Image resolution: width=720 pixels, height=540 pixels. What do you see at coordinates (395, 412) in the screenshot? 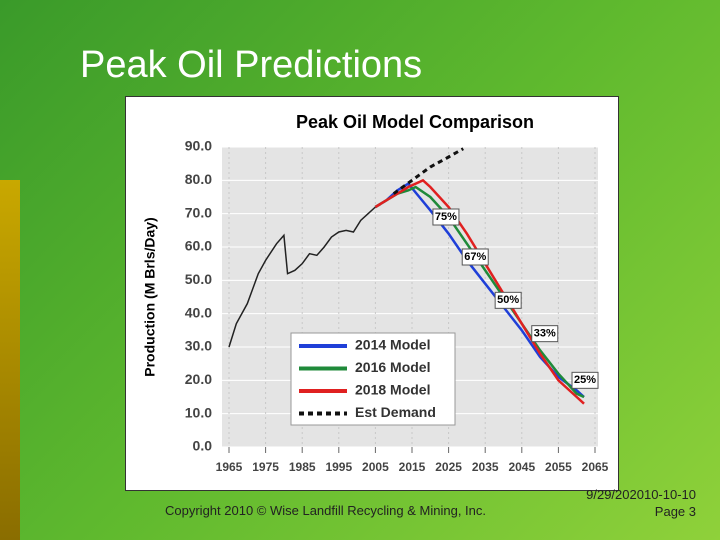
I see `legend-label: Est Demand` at bounding box center [395, 412].